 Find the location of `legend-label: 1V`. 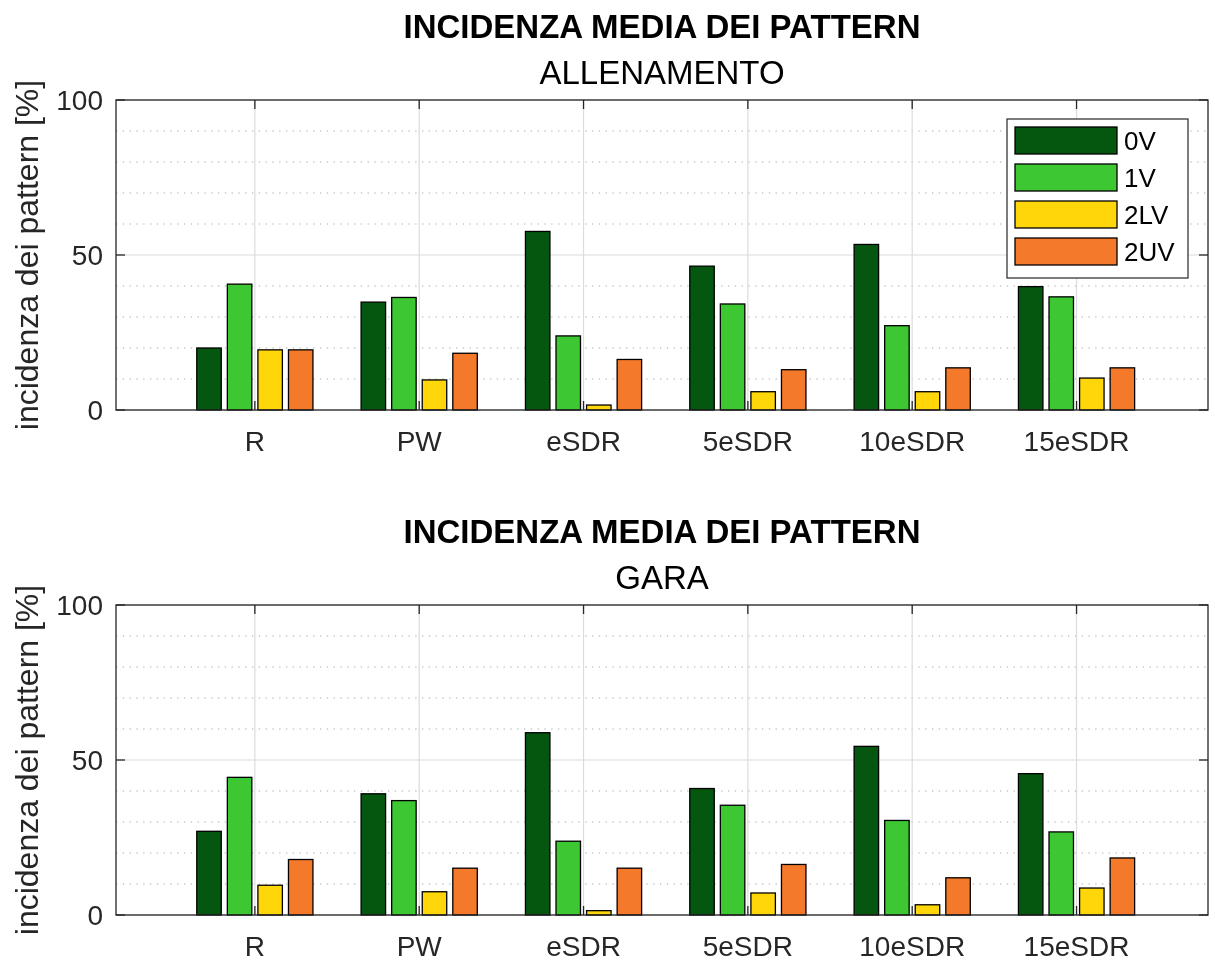

legend-label: 1V is located at coordinates (1140, 178).